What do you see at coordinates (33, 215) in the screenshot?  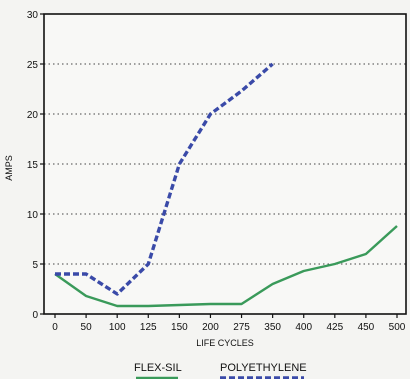 I see `y-tick-label-10: 10` at bounding box center [33, 215].